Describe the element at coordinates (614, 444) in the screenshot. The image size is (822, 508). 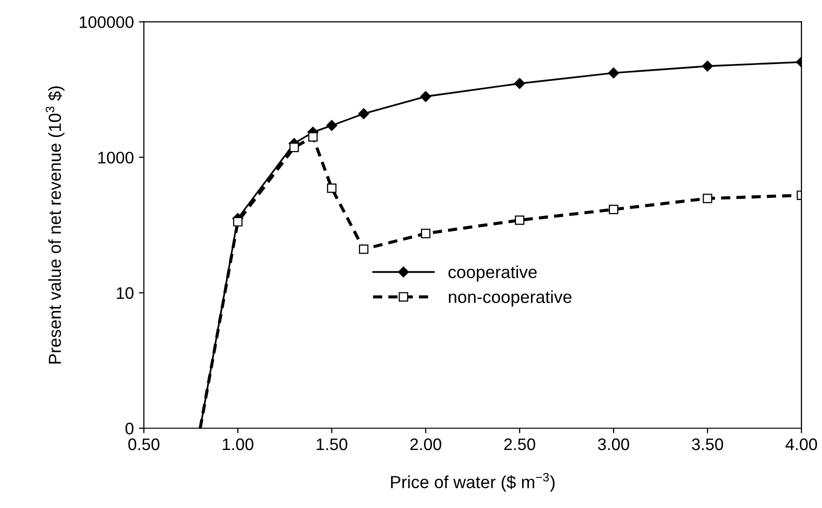
I see `x-tick-label: 3.00` at that location.